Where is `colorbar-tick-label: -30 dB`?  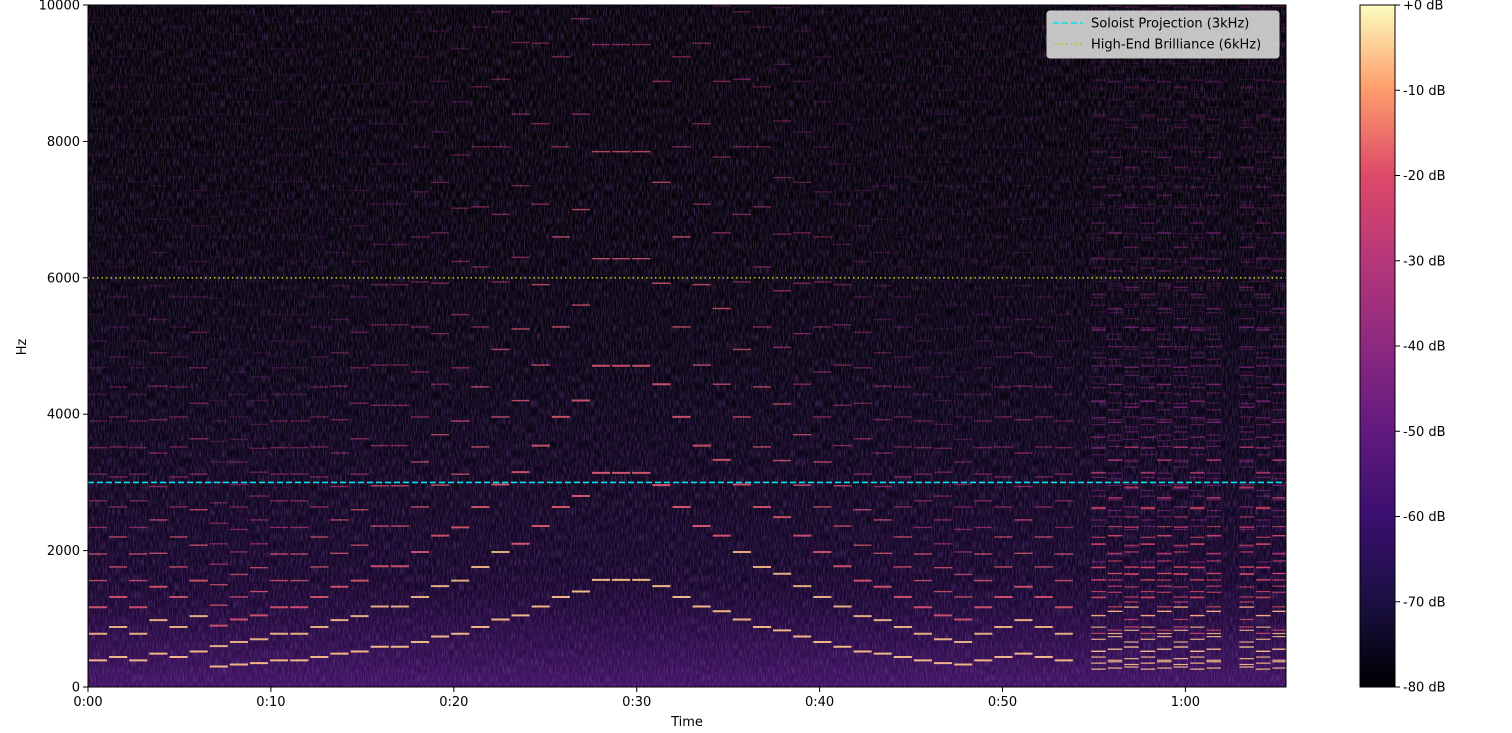 colorbar-tick-label: -30 dB is located at coordinates (1424, 261).